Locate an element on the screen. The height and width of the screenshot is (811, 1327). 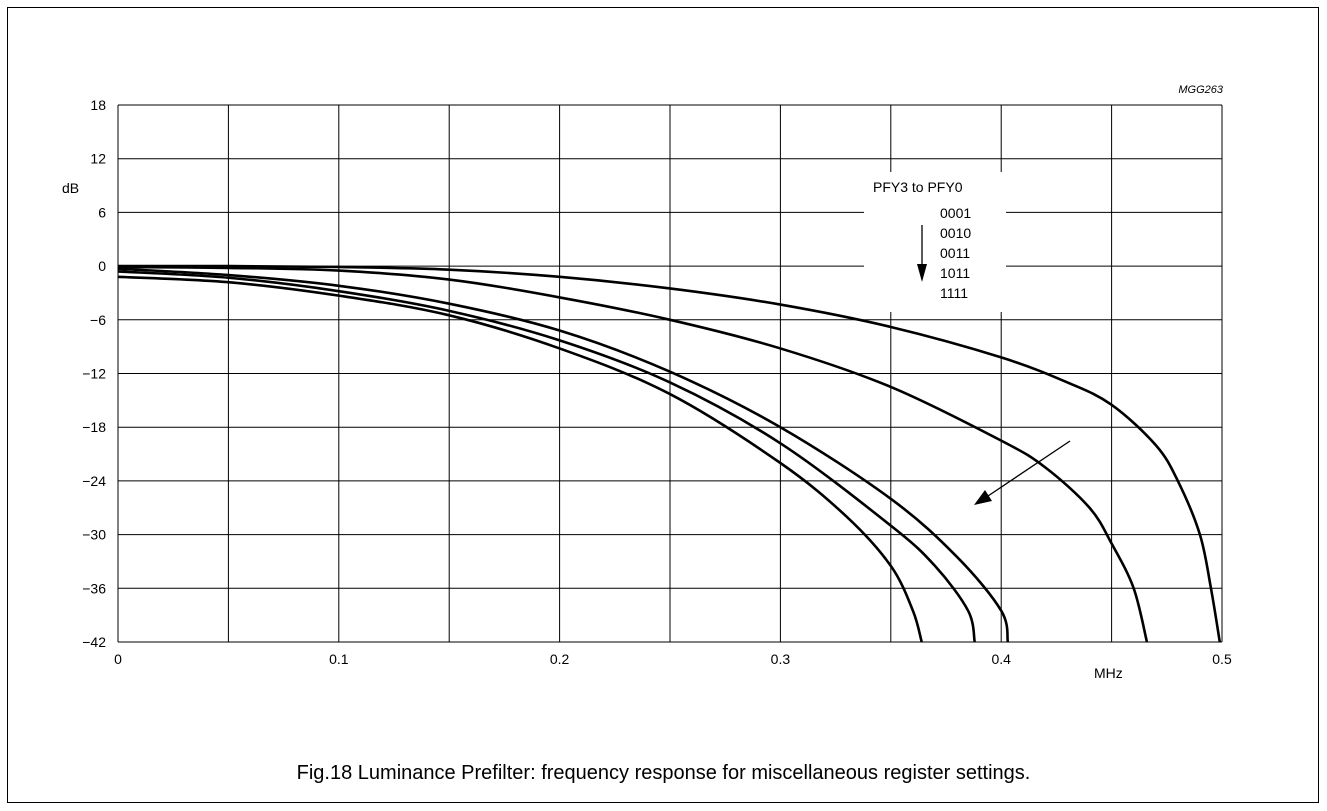
legend: PFY3 to PFY0 0001 0010 0011 1011 1111 is located at coordinates (935, 242).